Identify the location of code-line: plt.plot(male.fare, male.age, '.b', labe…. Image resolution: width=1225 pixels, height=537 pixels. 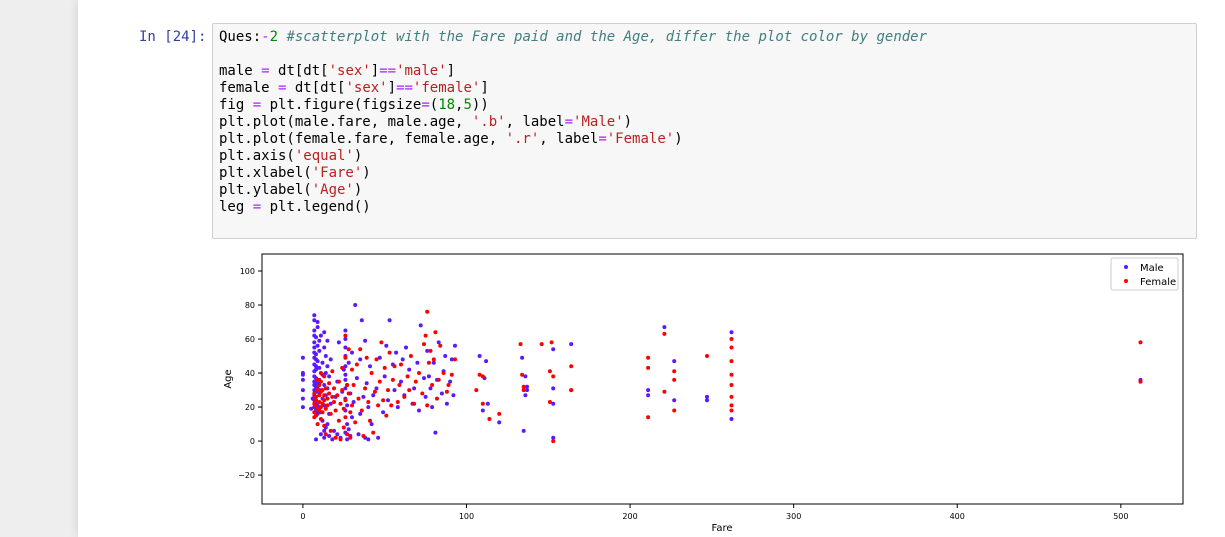
(573, 122).